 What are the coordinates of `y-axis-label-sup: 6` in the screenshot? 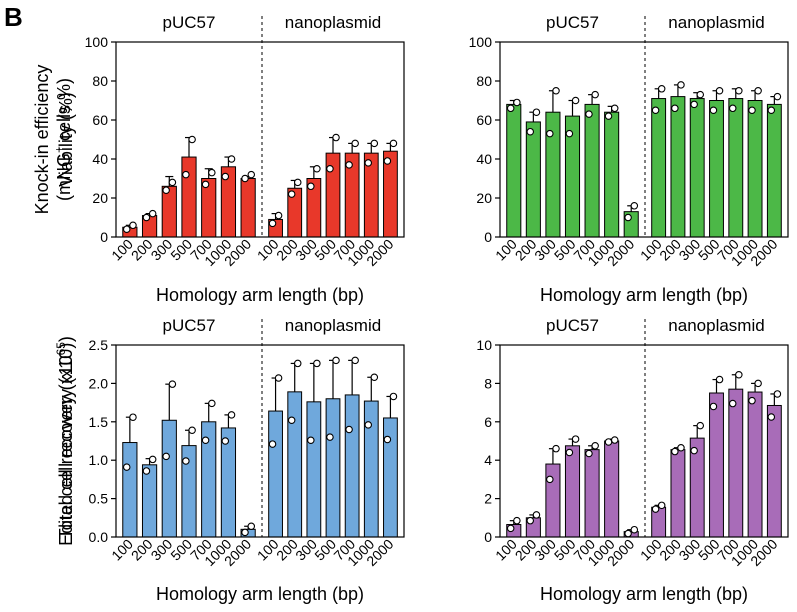 It's located at (61, 351).